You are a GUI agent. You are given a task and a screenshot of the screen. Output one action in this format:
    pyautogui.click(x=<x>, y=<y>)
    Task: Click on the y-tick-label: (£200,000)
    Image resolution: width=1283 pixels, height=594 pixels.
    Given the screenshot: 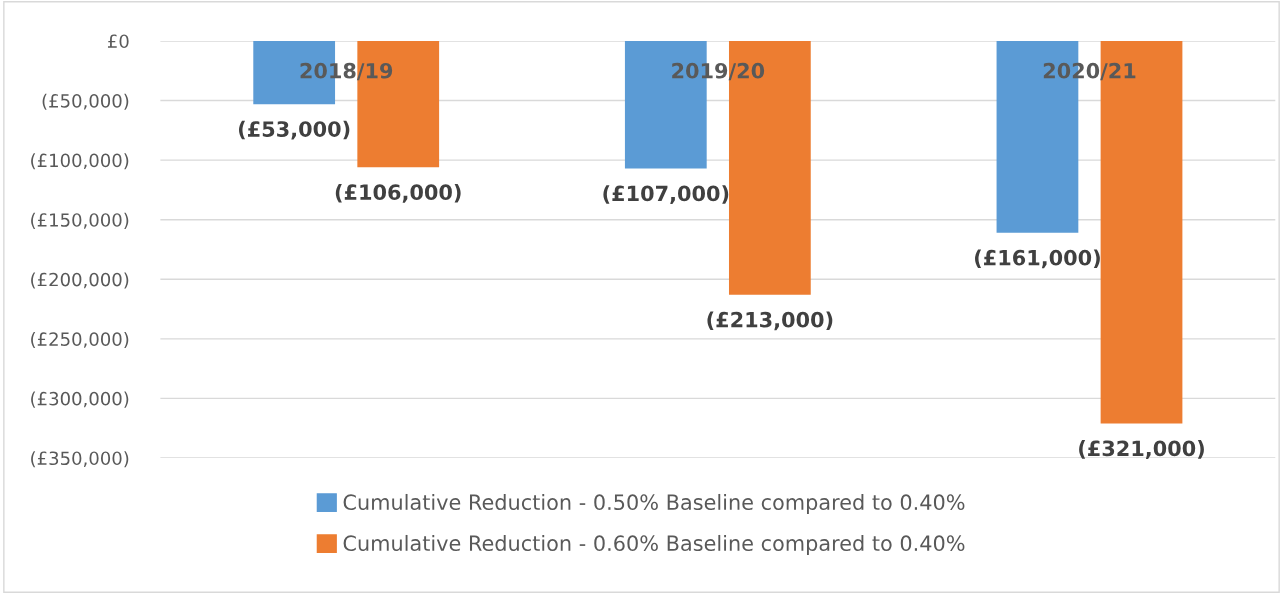 What is the action you would take?
    pyautogui.click(x=80, y=280)
    